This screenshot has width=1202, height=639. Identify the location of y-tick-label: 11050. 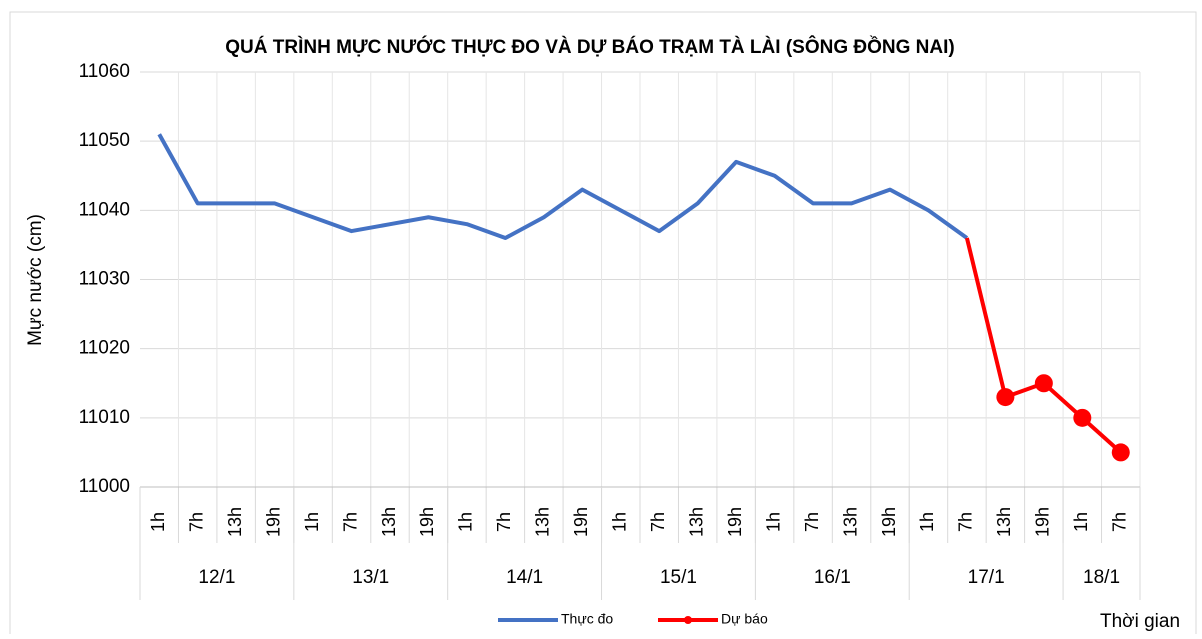
(104, 140).